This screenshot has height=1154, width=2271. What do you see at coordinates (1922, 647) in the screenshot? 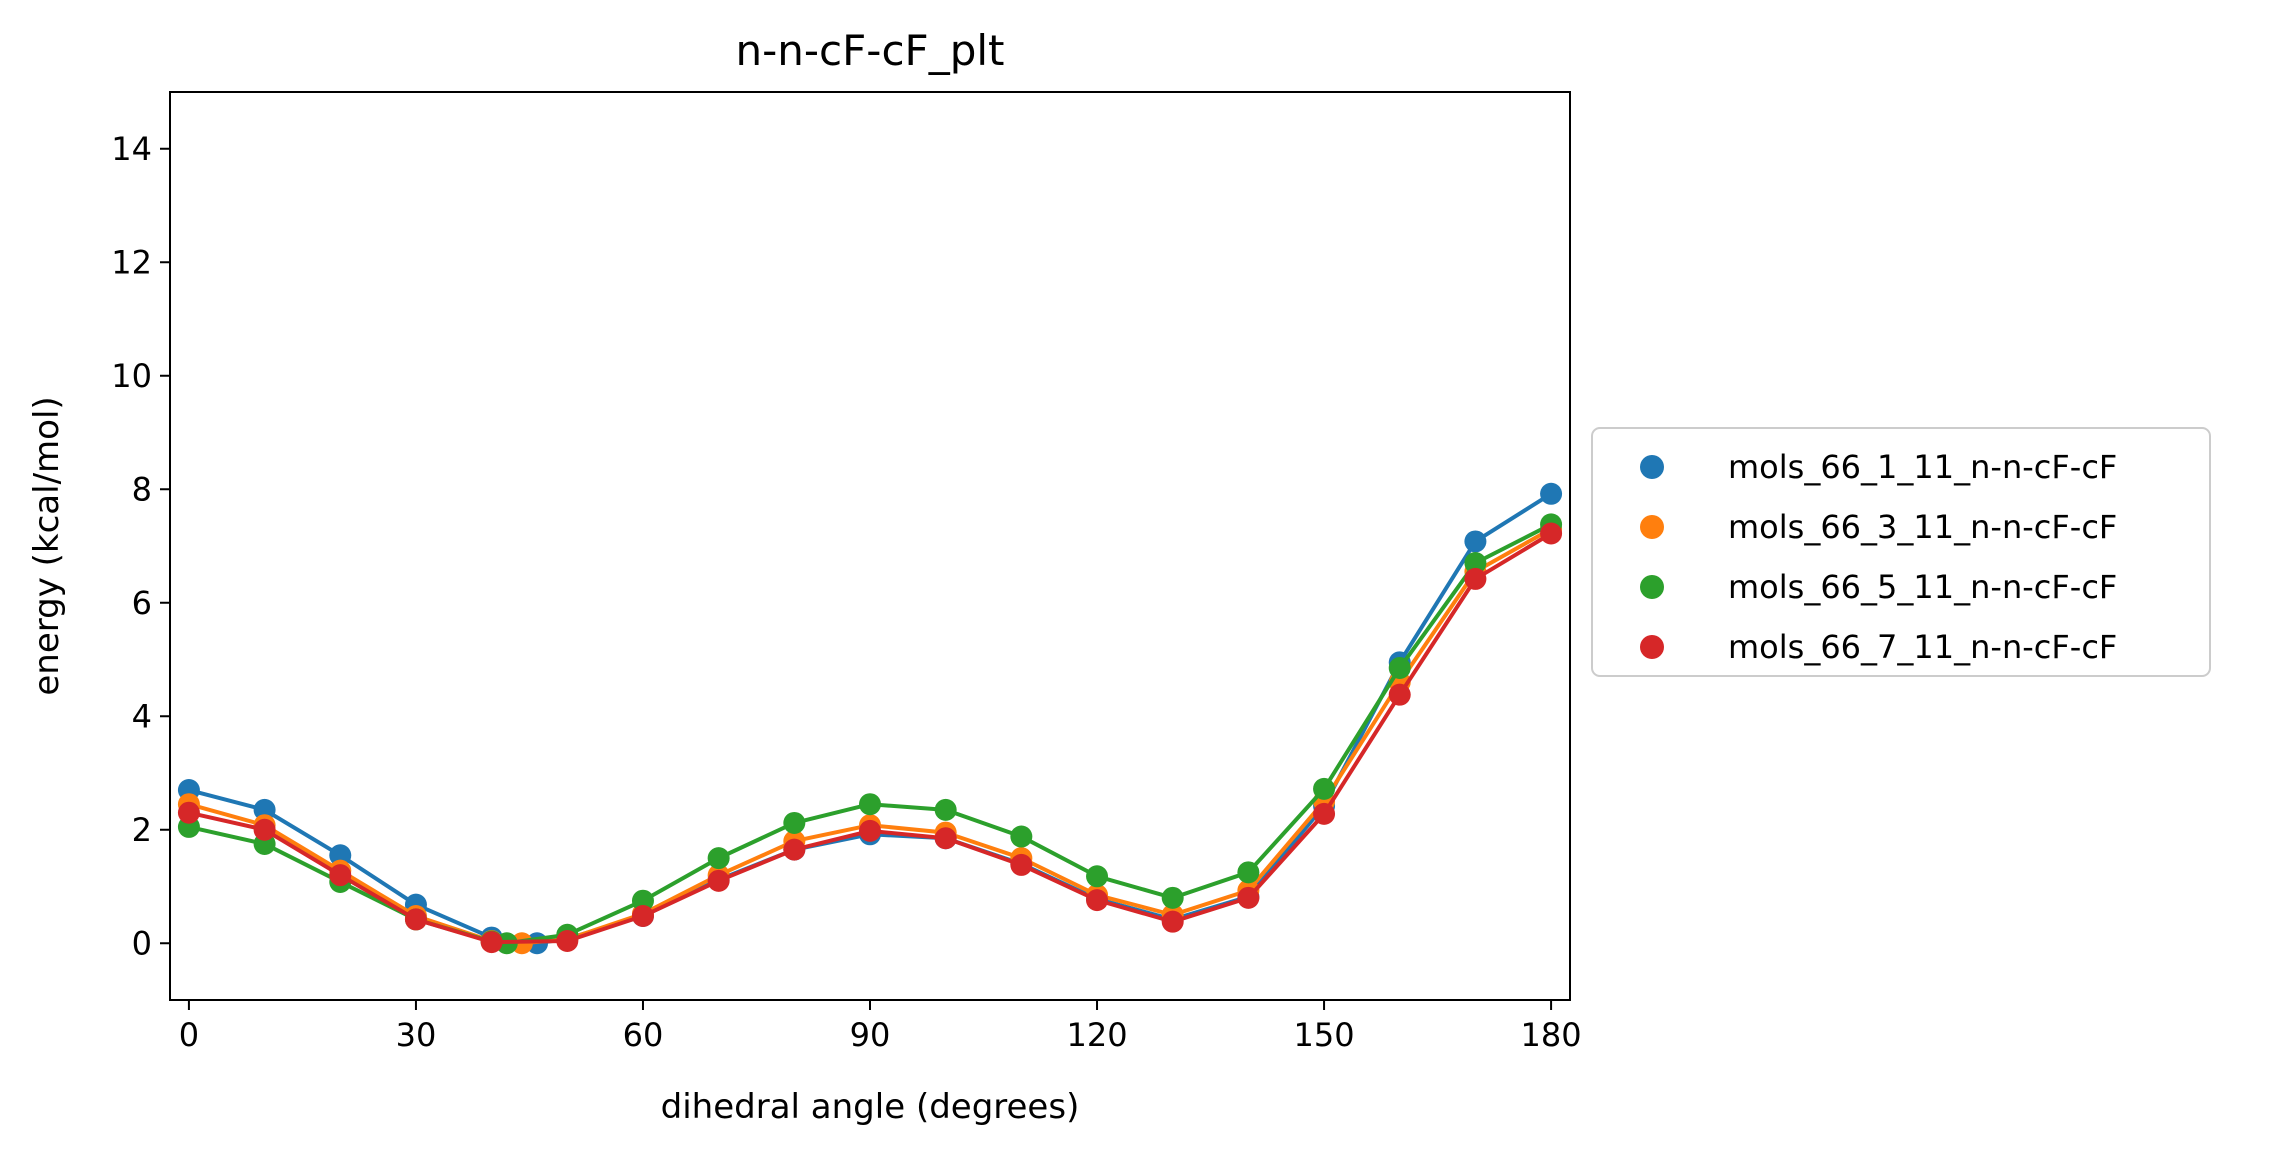
I see `legend-label: mols_66_7_11_n-n-cF-cF` at bounding box center [1922, 647].